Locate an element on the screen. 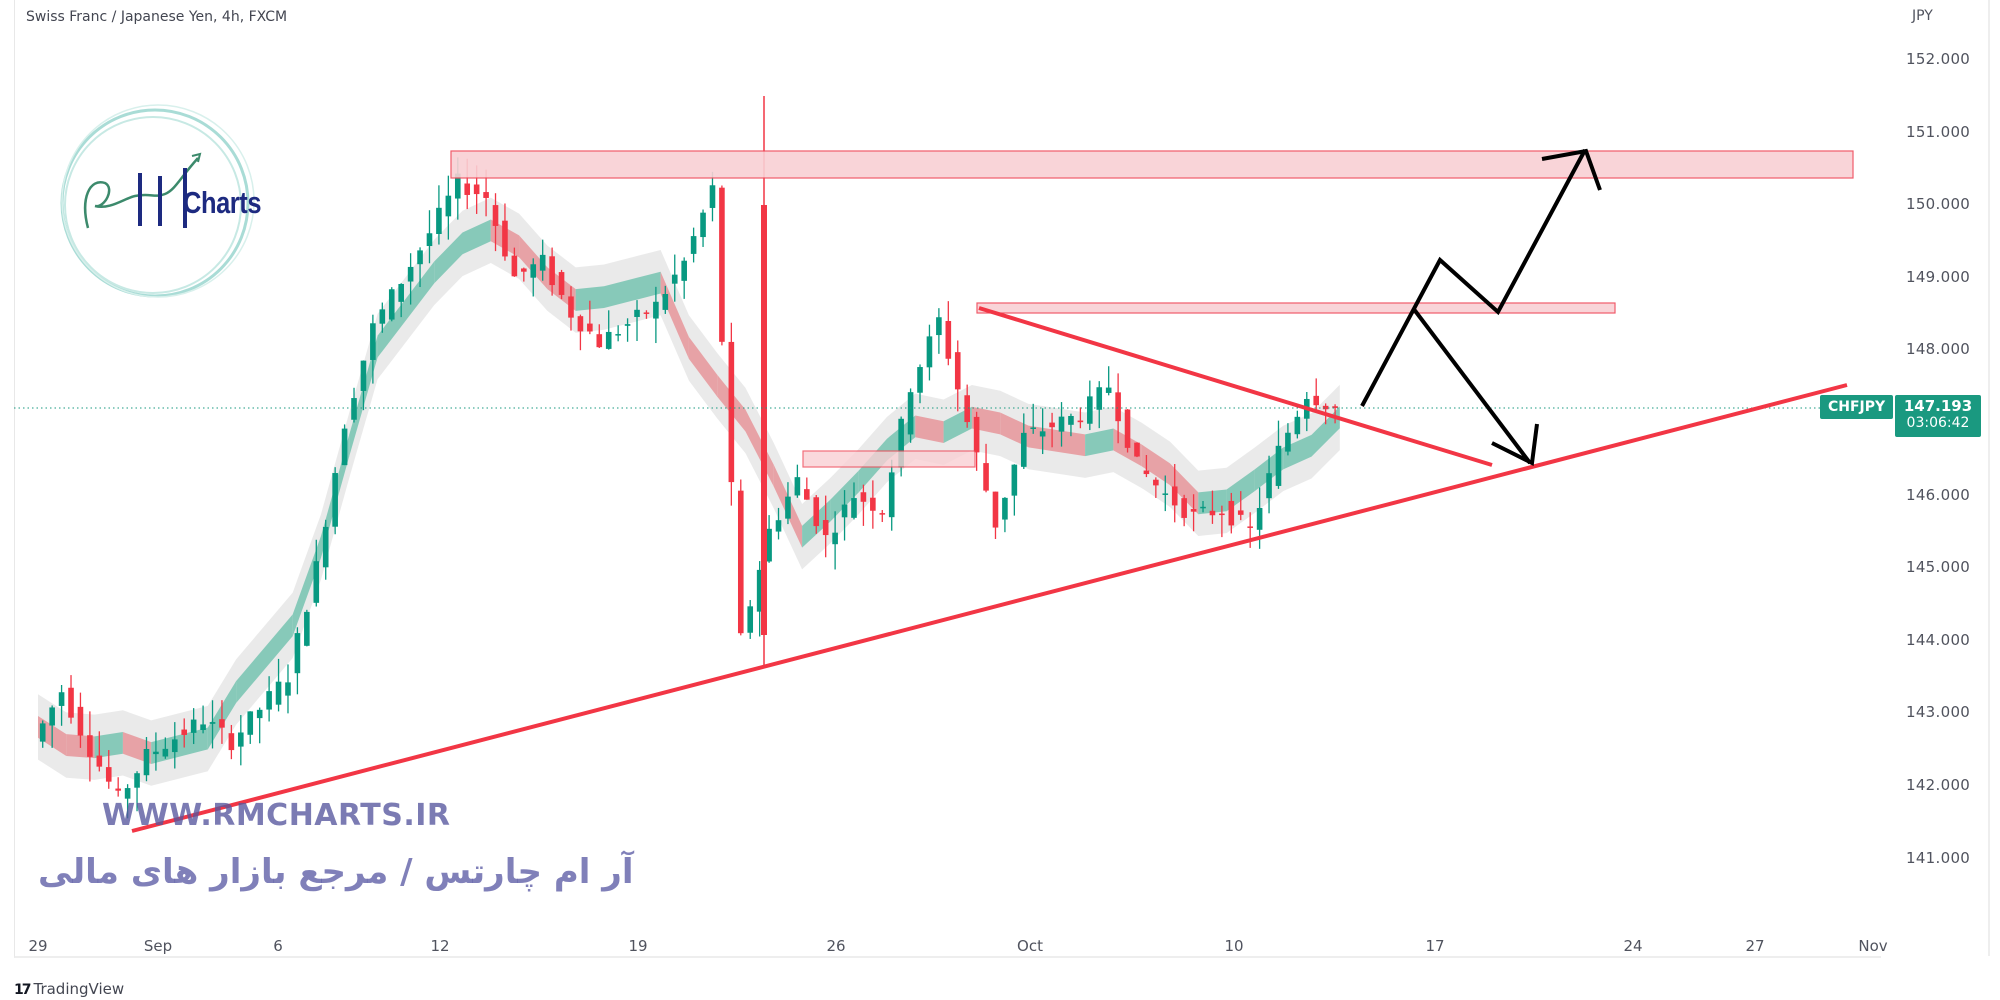  price-tick: 152.000 is located at coordinates (1938, 59).